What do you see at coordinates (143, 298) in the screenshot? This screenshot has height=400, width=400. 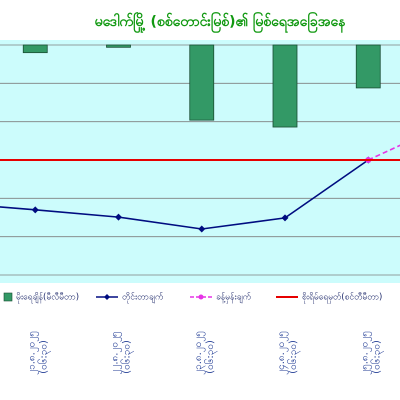 I see `legend-label: တိုင်းတာချက်` at bounding box center [143, 298].